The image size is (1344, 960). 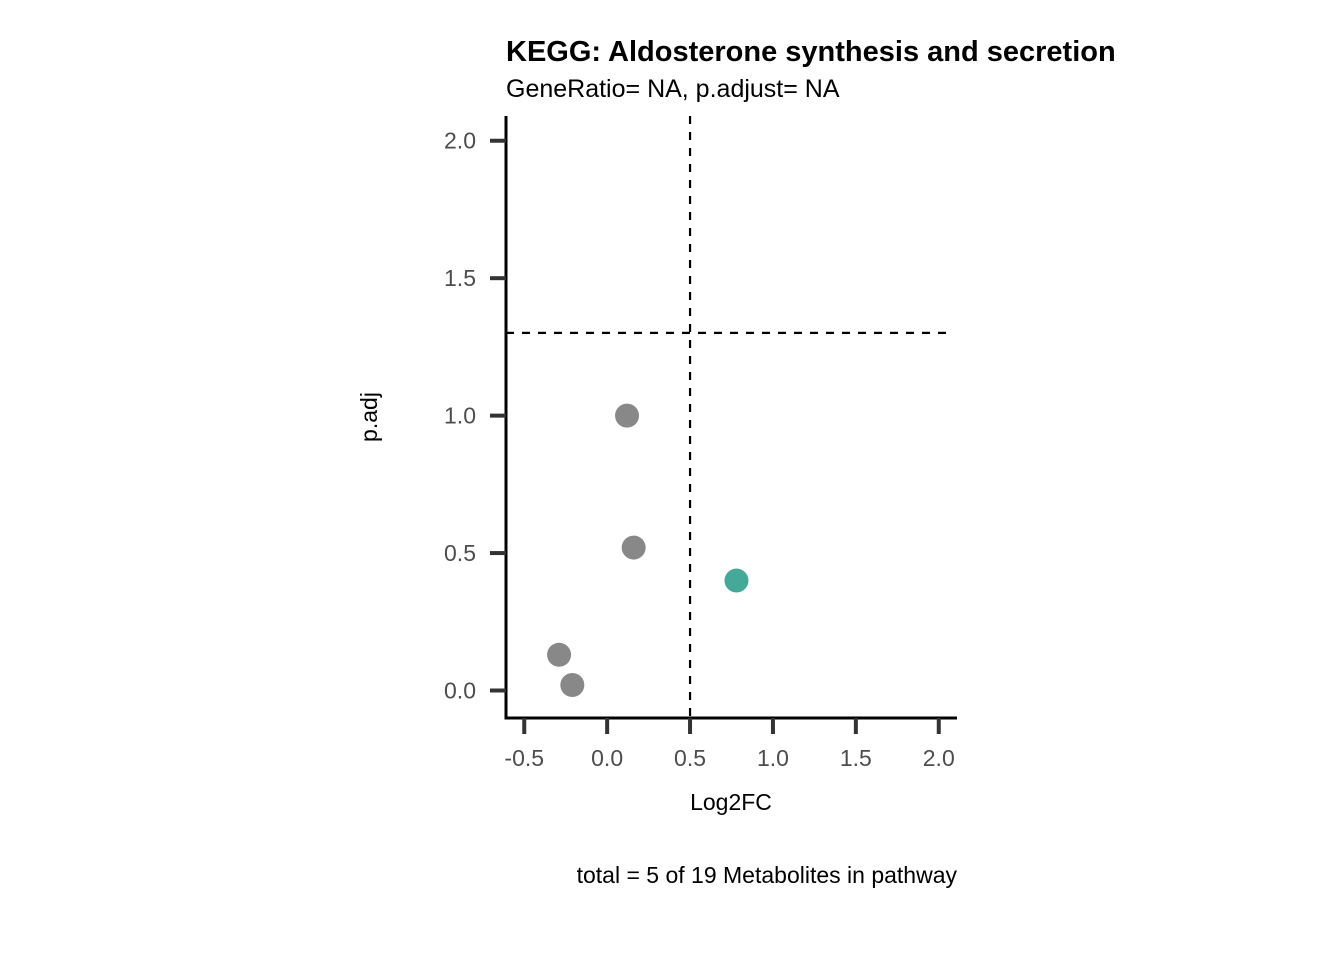 What do you see at coordinates (460, 416) in the screenshot?
I see `y-tick-label: 1.0` at bounding box center [460, 416].